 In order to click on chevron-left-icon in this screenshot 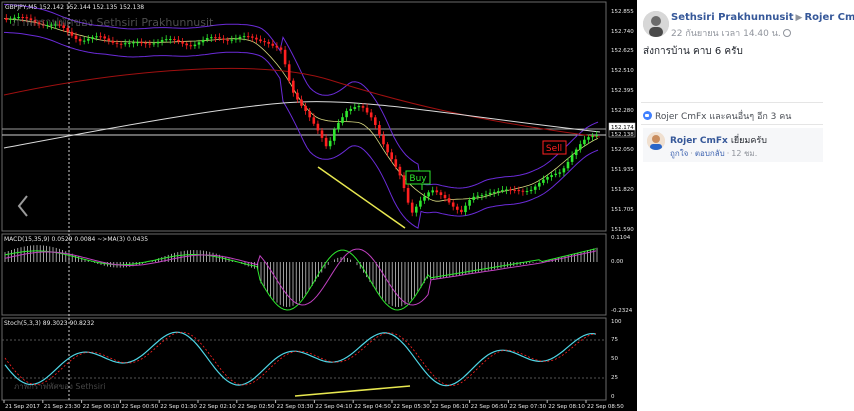, I will do `click(22, 206)`.